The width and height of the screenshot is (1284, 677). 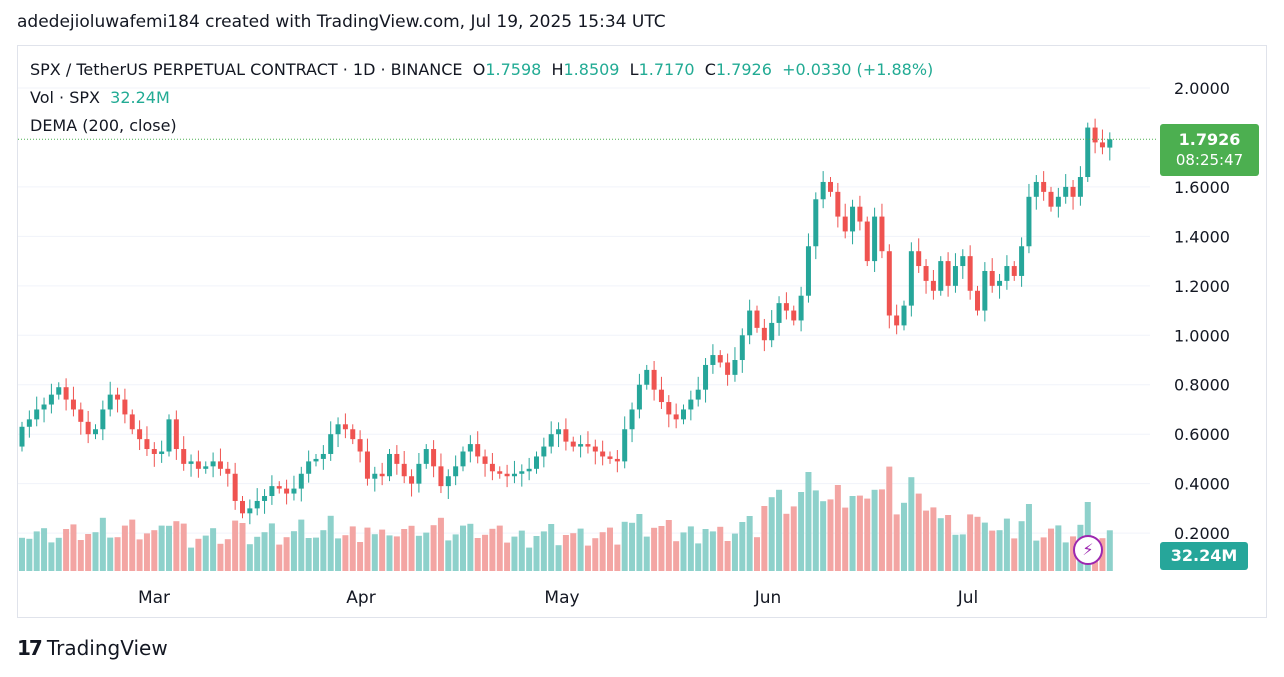 What do you see at coordinates (1202, 533) in the screenshot?
I see `y-tick-label: 0.2000` at bounding box center [1202, 533].